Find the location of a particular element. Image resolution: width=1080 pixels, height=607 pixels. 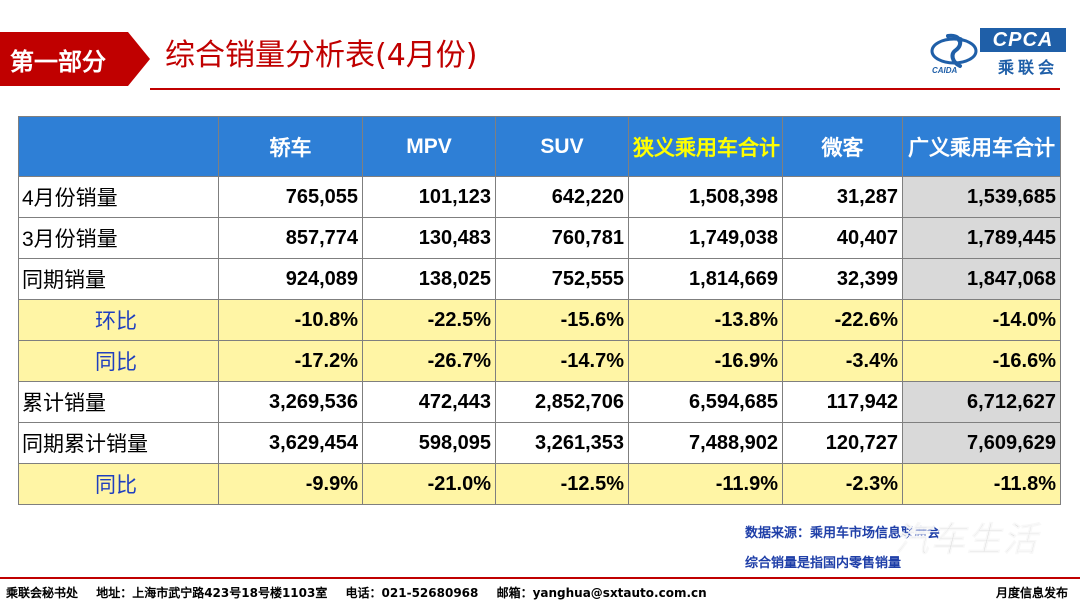

table-cell: 642,220 is located at coordinates (562, 197).